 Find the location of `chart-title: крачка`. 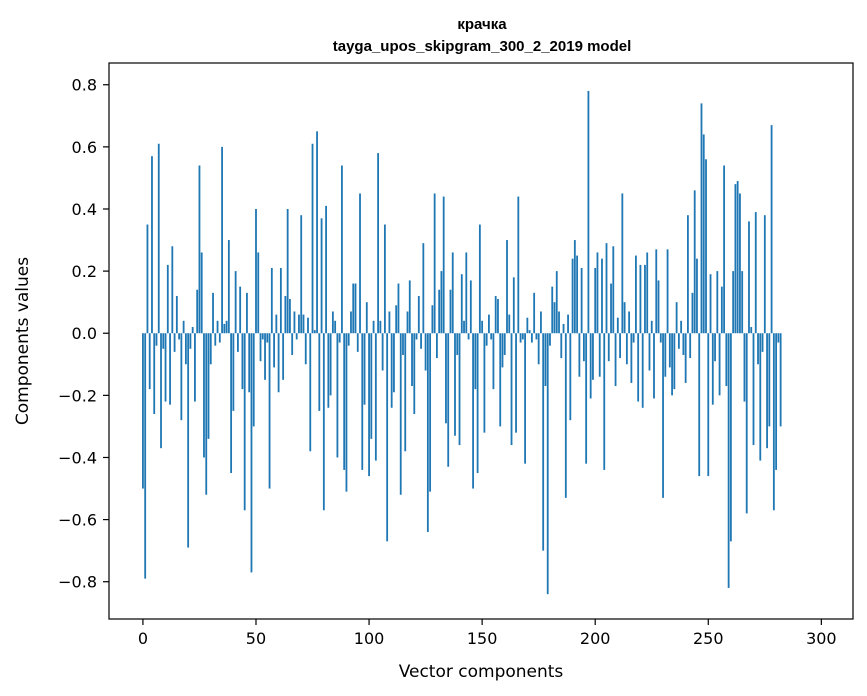

chart-title: крачка is located at coordinates (482, 24).